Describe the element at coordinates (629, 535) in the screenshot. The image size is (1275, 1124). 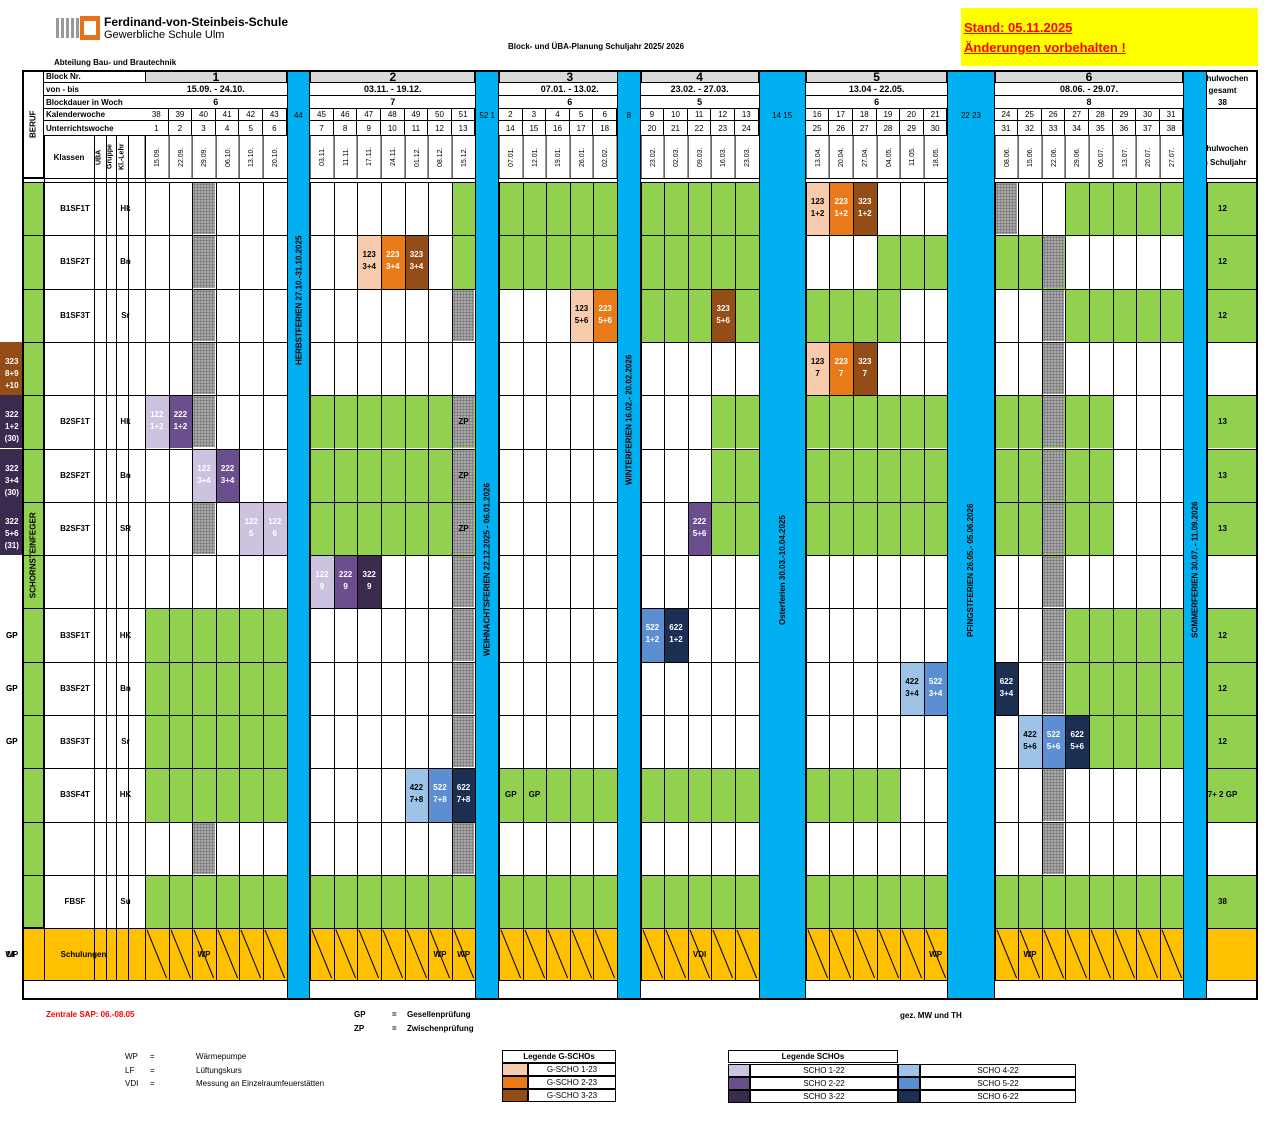
I see `holiday-column` at that location.